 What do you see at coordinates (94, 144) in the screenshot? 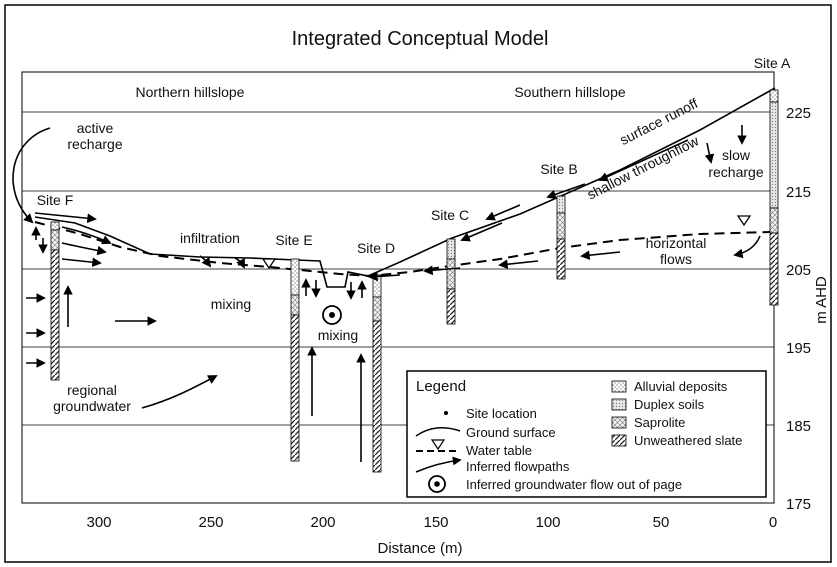
I see `active-recharge-label: recharge` at bounding box center [94, 144].